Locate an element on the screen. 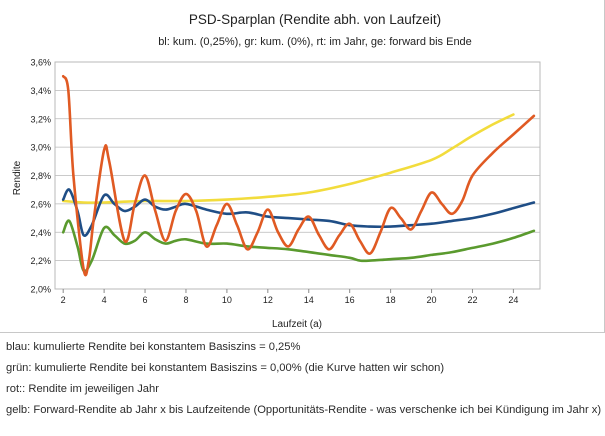 This screenshot has height=436, width=605. y-tick-label: 3,2% is located at coordinates (40, 119).